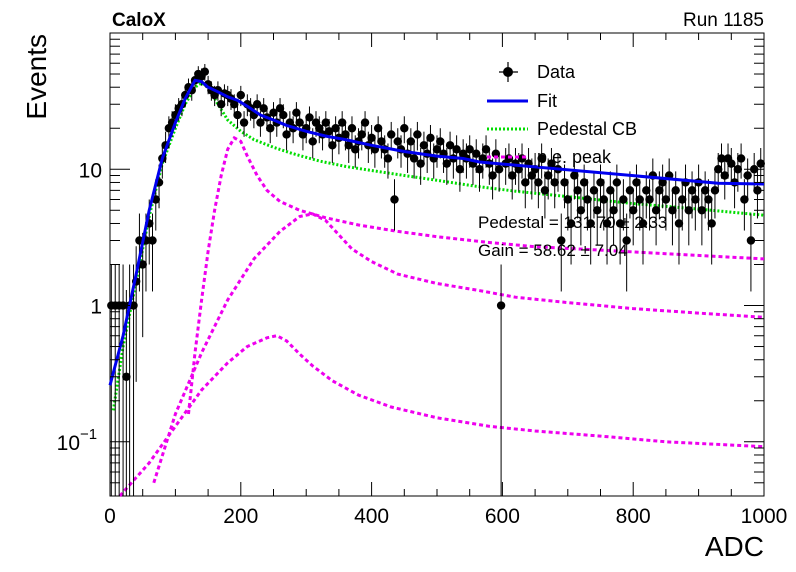 The image size is (796, 572). I want to click on legend-entry-pe-peak: p.e. peak, so click(549, 157).